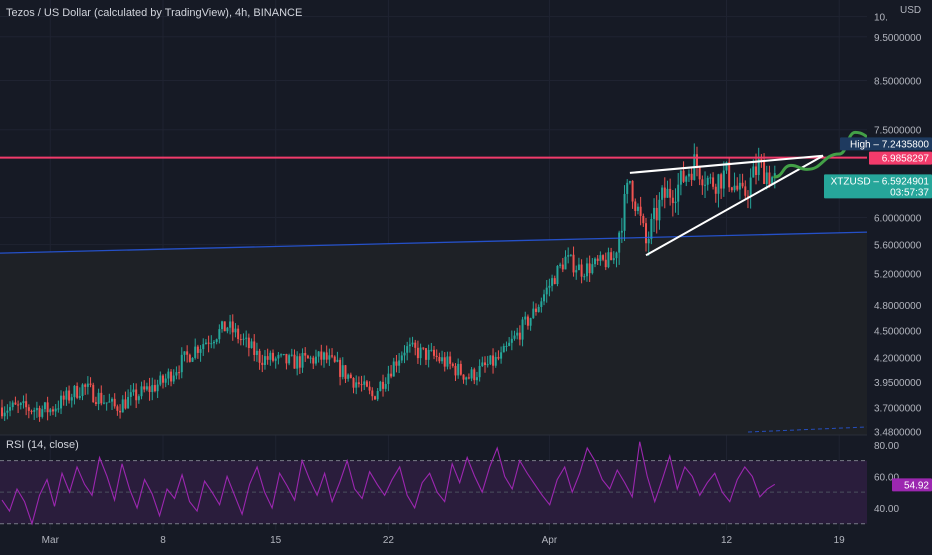 The width and height of the screenshot is (932, 555). What do you see at coordinates (487, 540) in the screenshot?
I see `time-axis: Mar81522Apr1219May1017` at bounding box center [487, 540].